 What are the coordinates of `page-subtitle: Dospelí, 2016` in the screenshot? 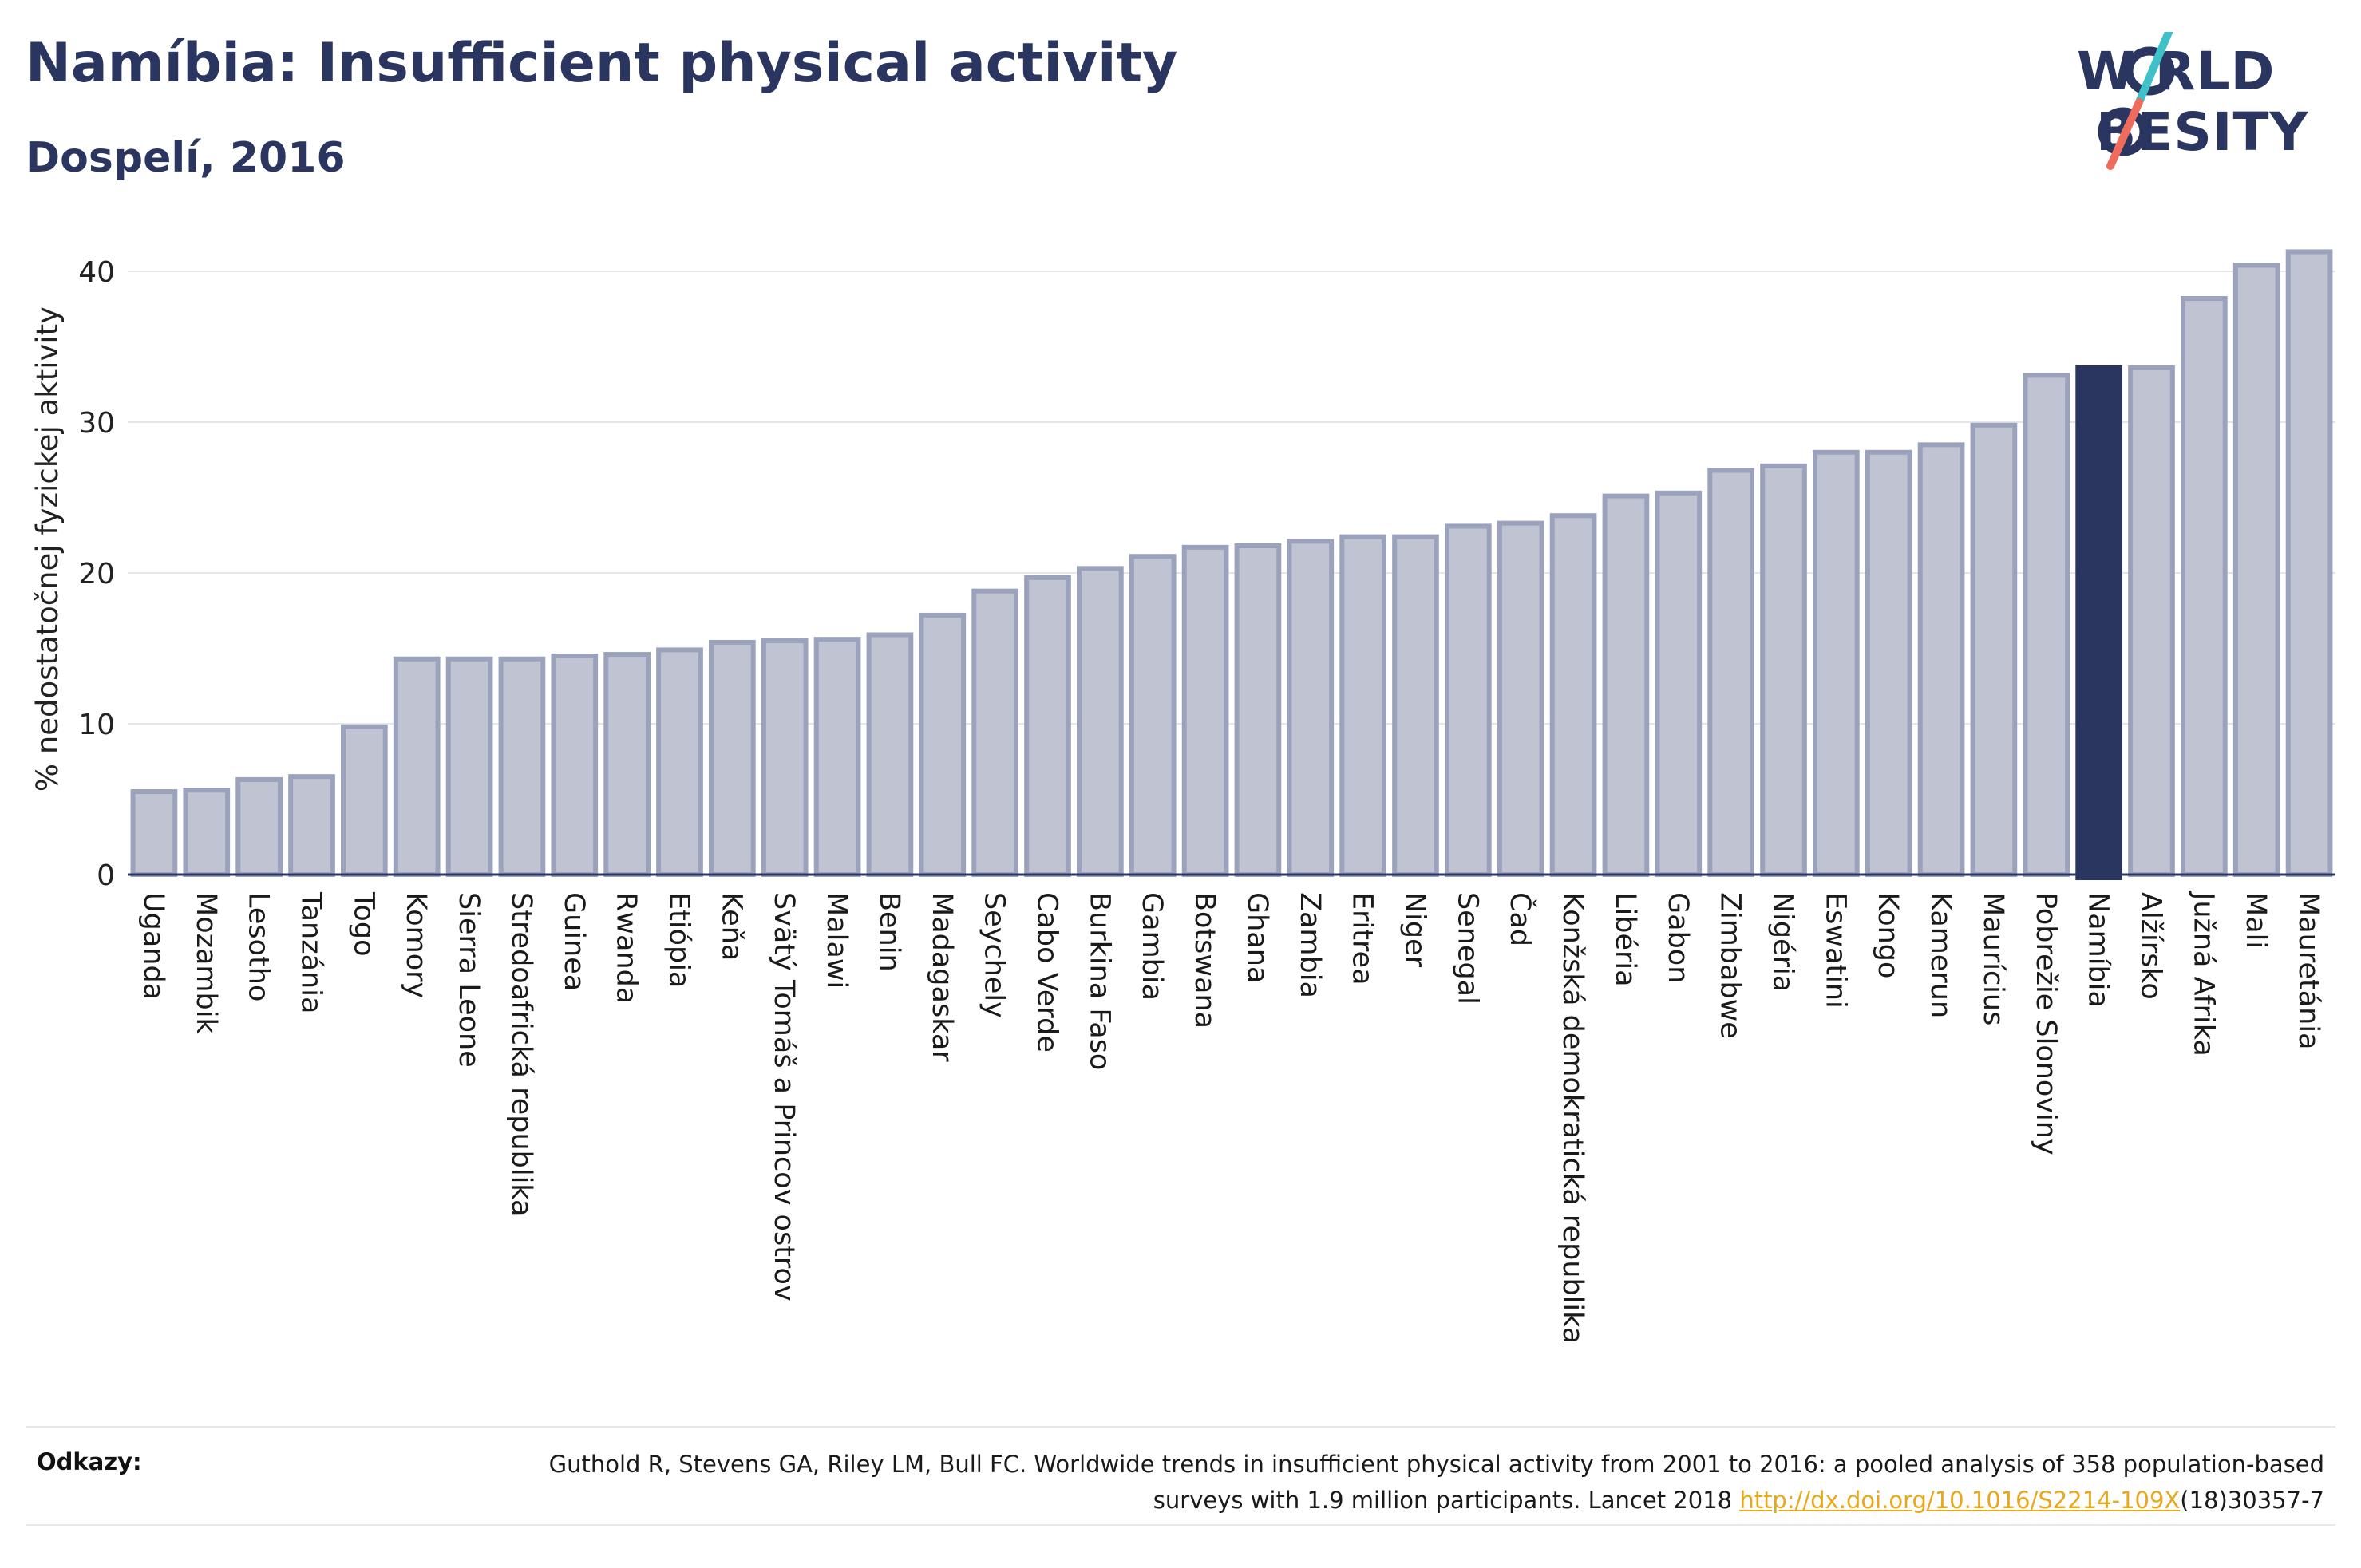 It's located at (186, 158).